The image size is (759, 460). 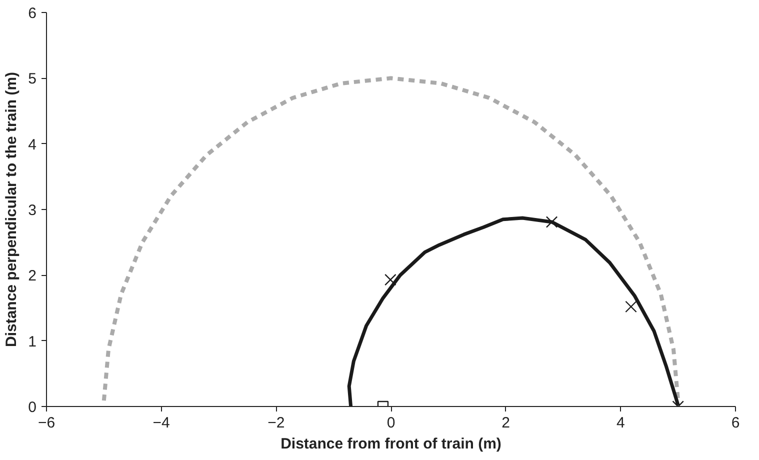 What do you see at coordinates (391, 423) in the screenshot?
I see `x-tick-label: 0` at bounding box center [391, 423].